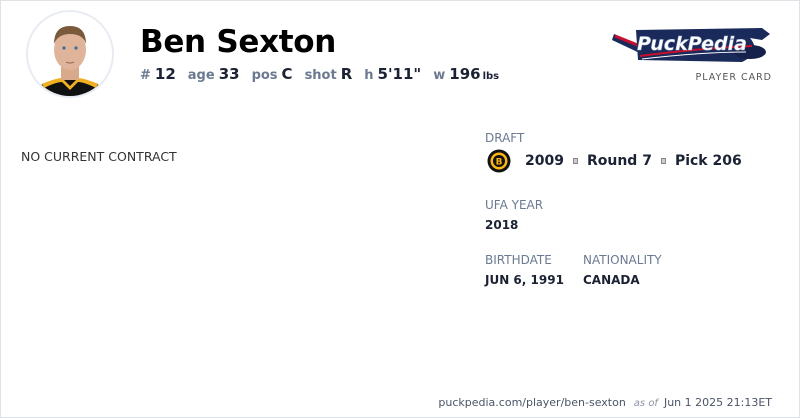  Describe the element at coordinates (514, 205) in the screenshot. I see `ufa-year-label: UFA YEAR` at that location.